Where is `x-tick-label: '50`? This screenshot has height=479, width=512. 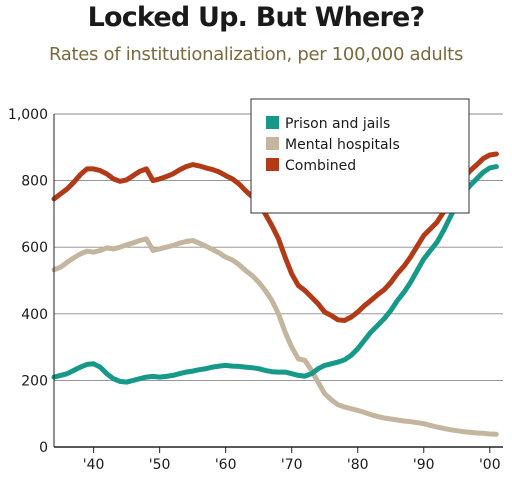 x-tick-label: '50 is located at coordinates (160, 465).